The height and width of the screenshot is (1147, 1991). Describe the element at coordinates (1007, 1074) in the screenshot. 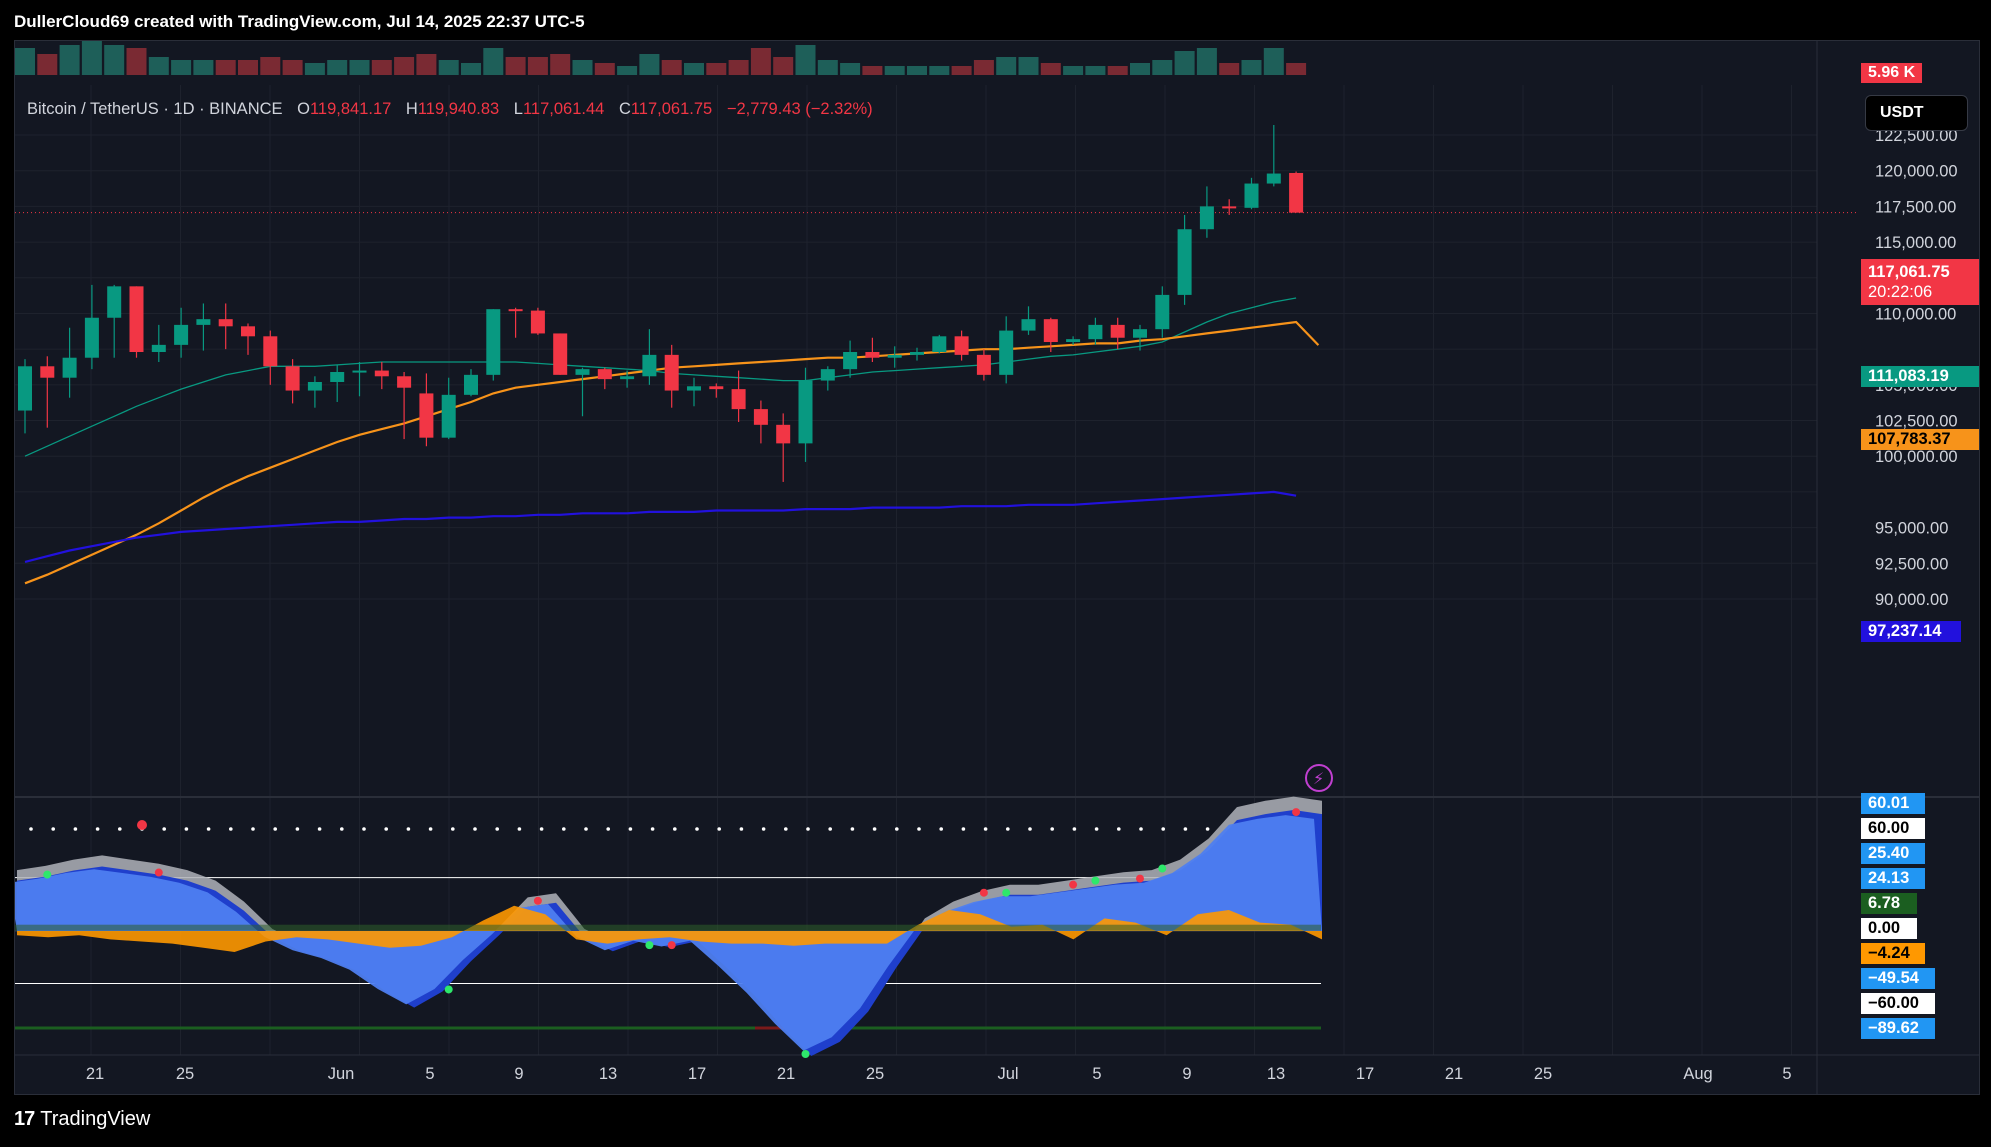

I see `time-tick-label: Jul` at that location.